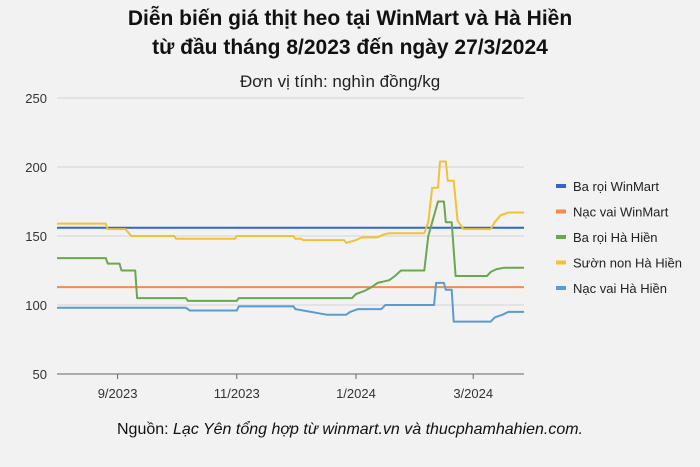  Describe the element at coordinates (356, 393) in the screenshot. I see `x-tick-label: 1/2024` at that location.